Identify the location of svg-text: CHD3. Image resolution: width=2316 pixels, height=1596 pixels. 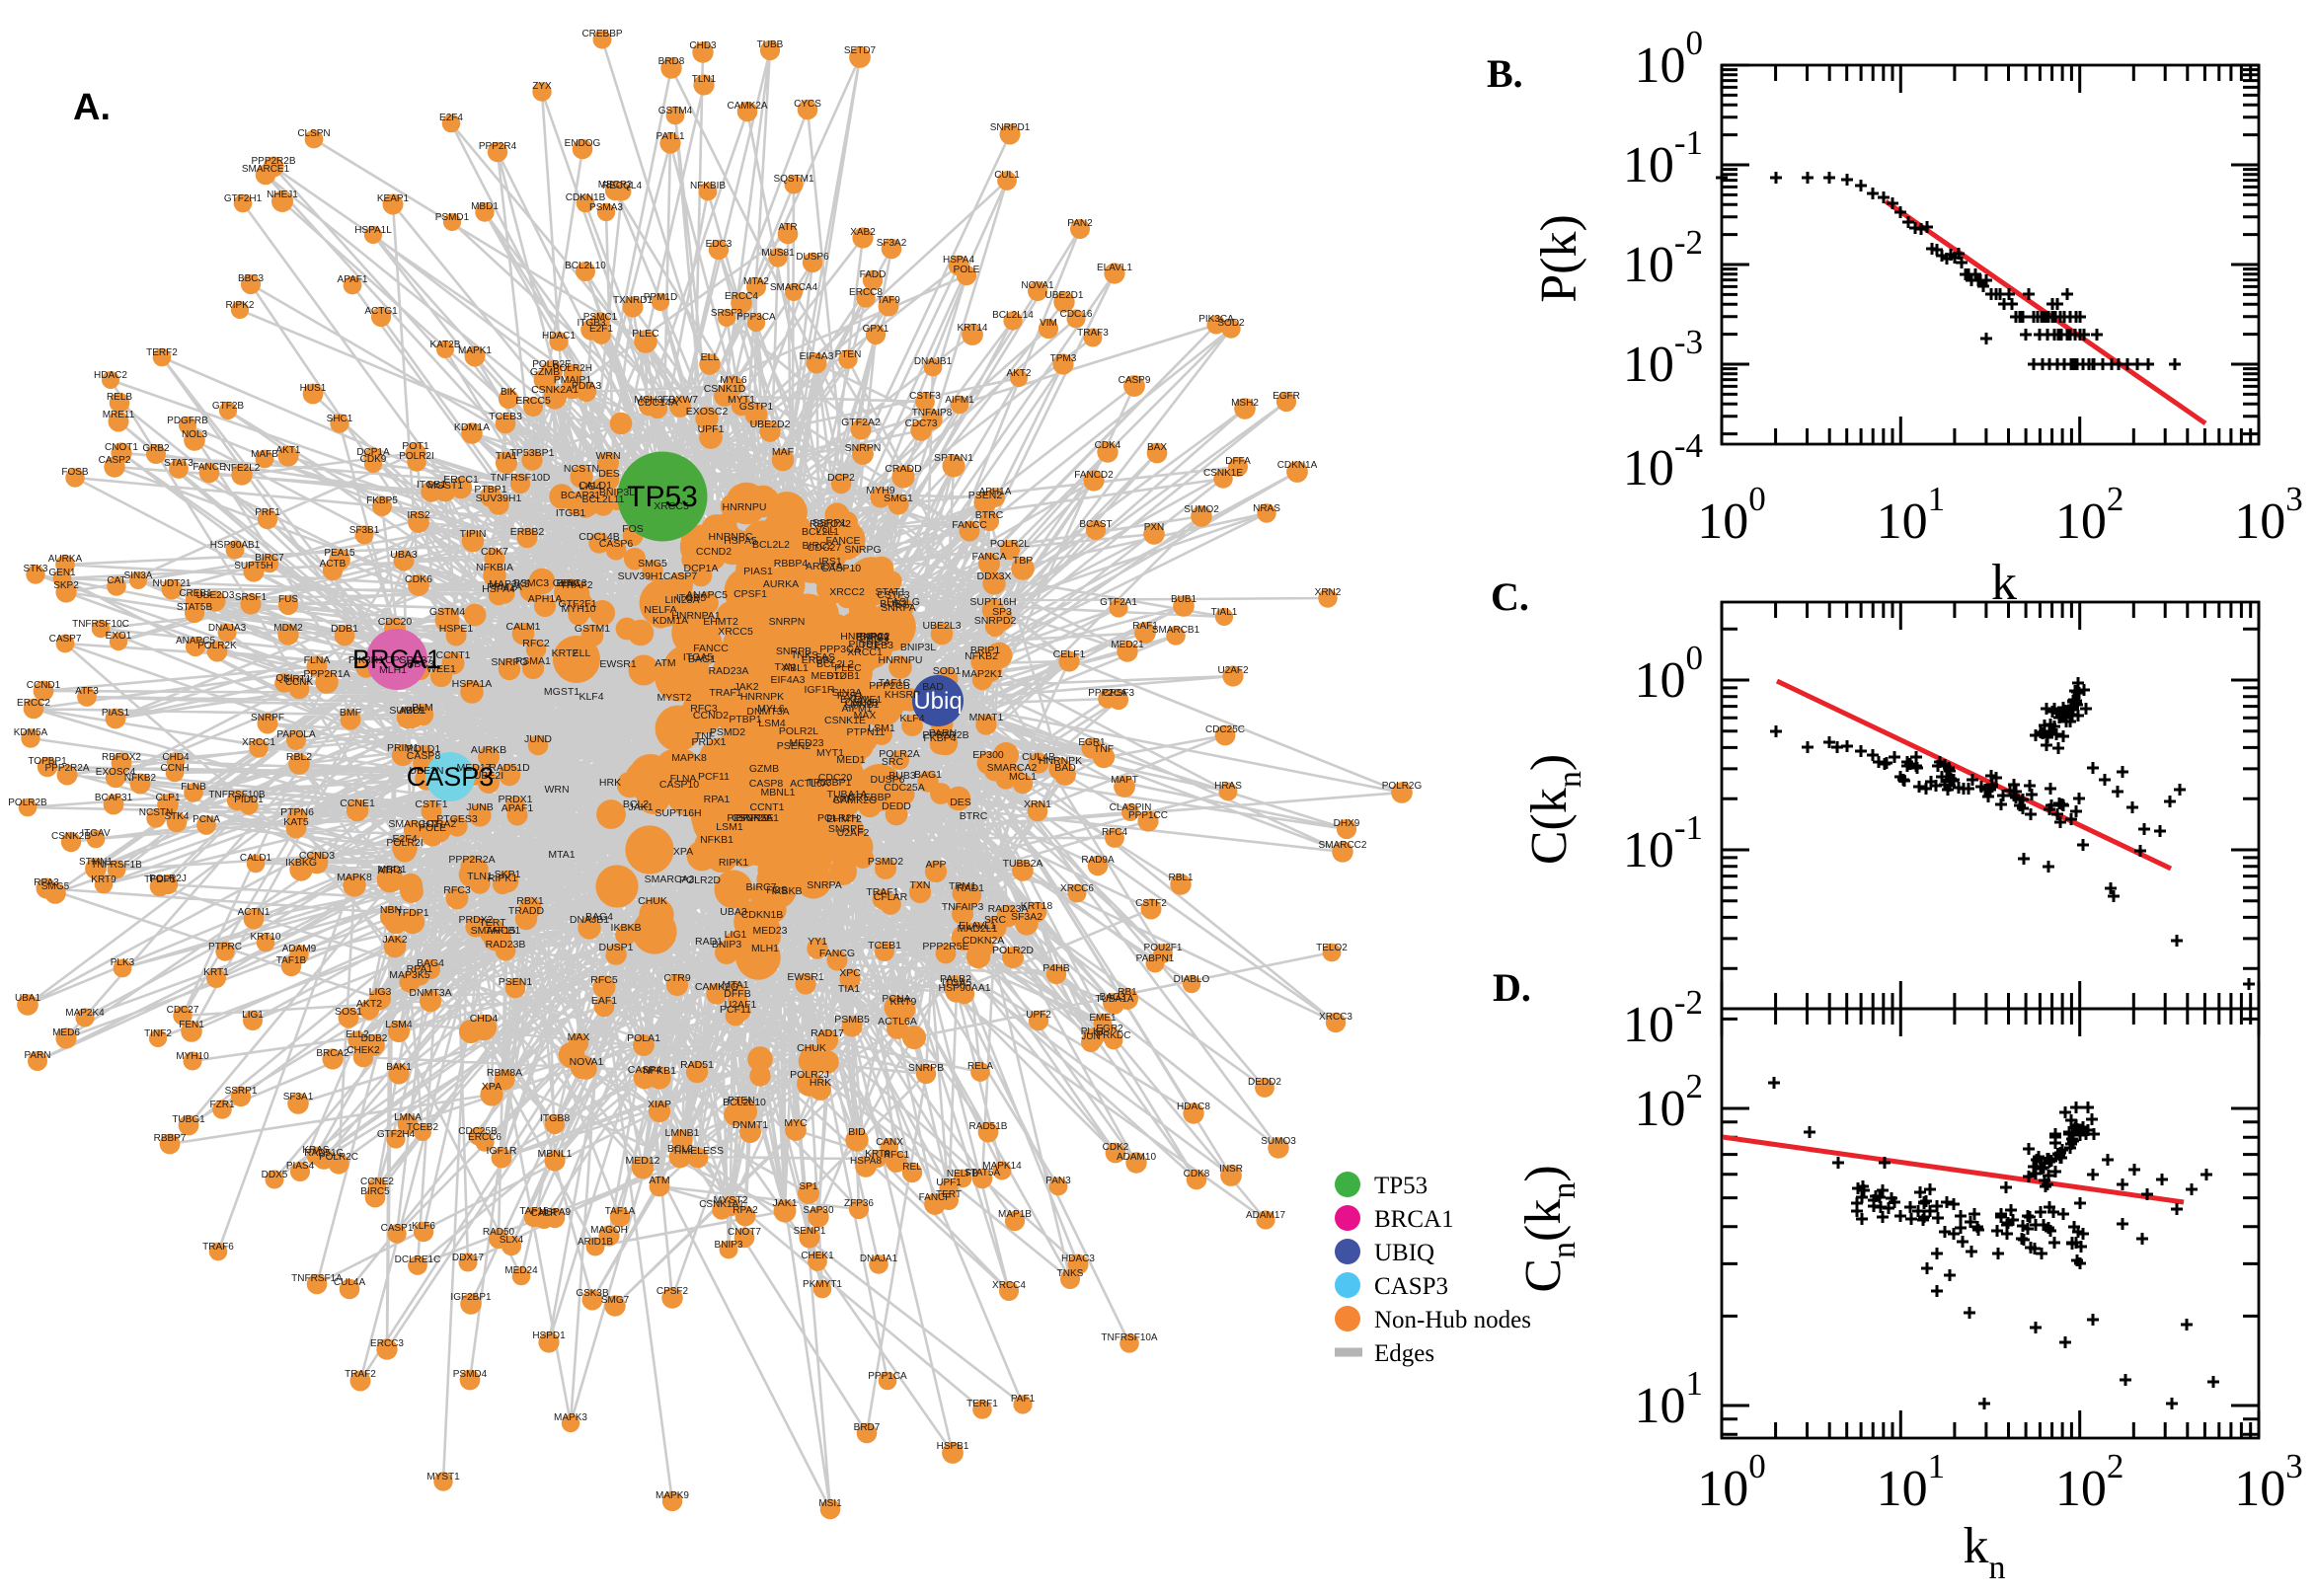
(703, 45).